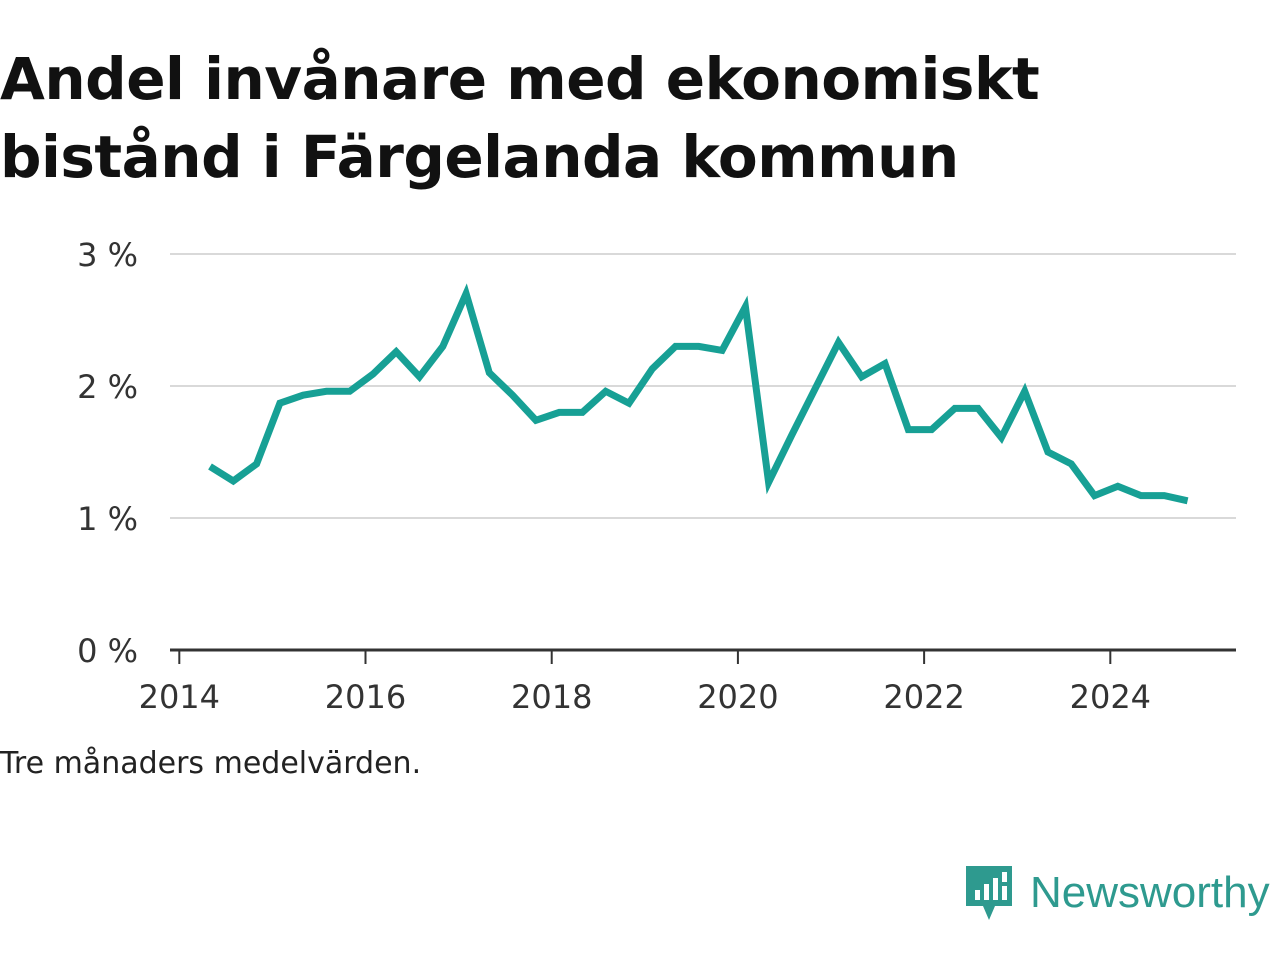  I want to click on newsworthy-logo-icon, so click(989, 893).